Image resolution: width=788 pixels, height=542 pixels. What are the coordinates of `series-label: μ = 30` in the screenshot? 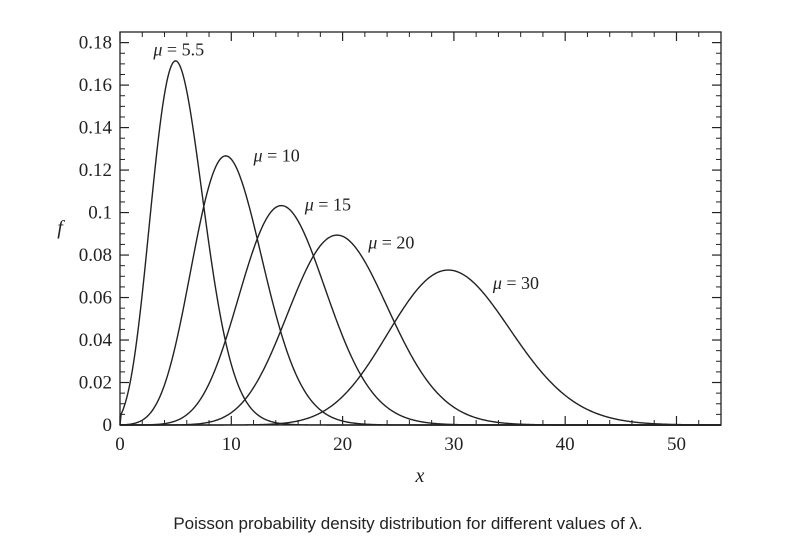 It's located at (515, 283).